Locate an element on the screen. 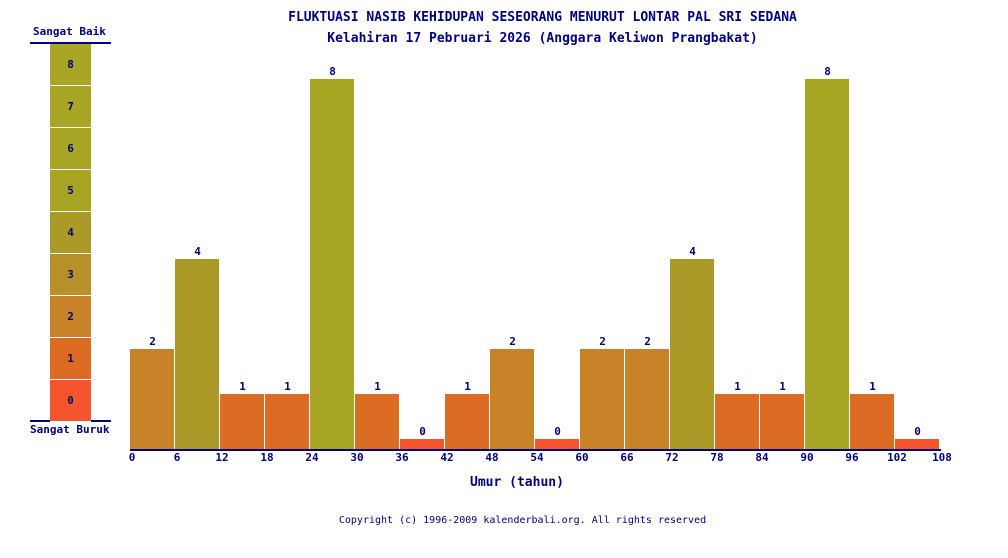  x-tick-label: 18 is located at coordinates (267, 457).